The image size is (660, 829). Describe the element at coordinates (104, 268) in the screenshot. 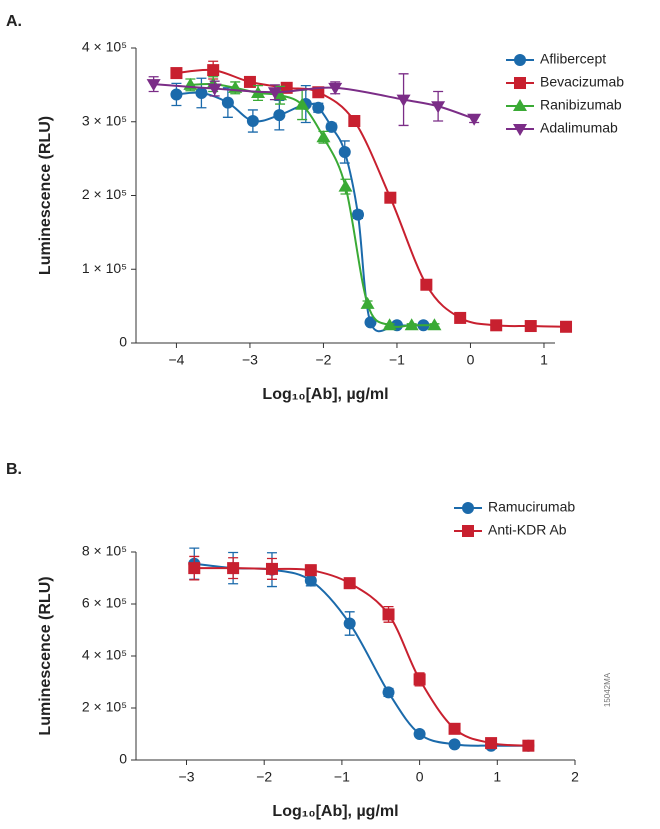

I see `y-tick-label: 1 × 10⁵` at that location.